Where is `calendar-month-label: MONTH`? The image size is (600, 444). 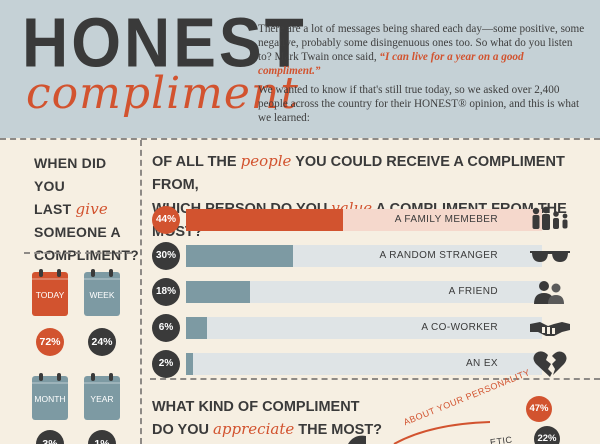
calendar-month-label: MONTH is located at coordinates (50, 399).